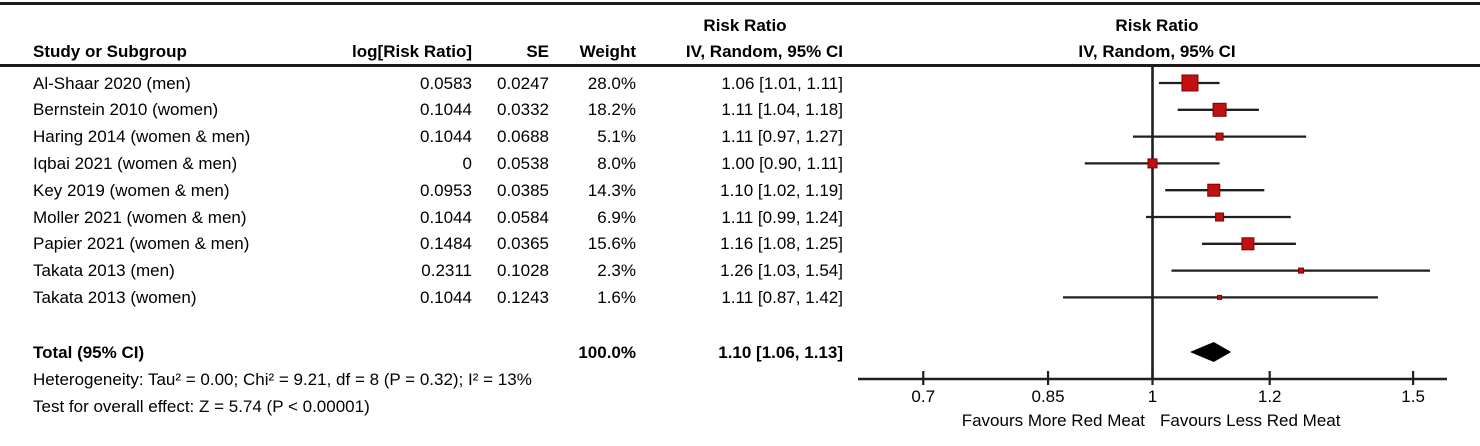  Describe the element at coordinates (112, 83) in the screenshot. I see `study-name: Al-Shaar 2020 (men)` at that location.